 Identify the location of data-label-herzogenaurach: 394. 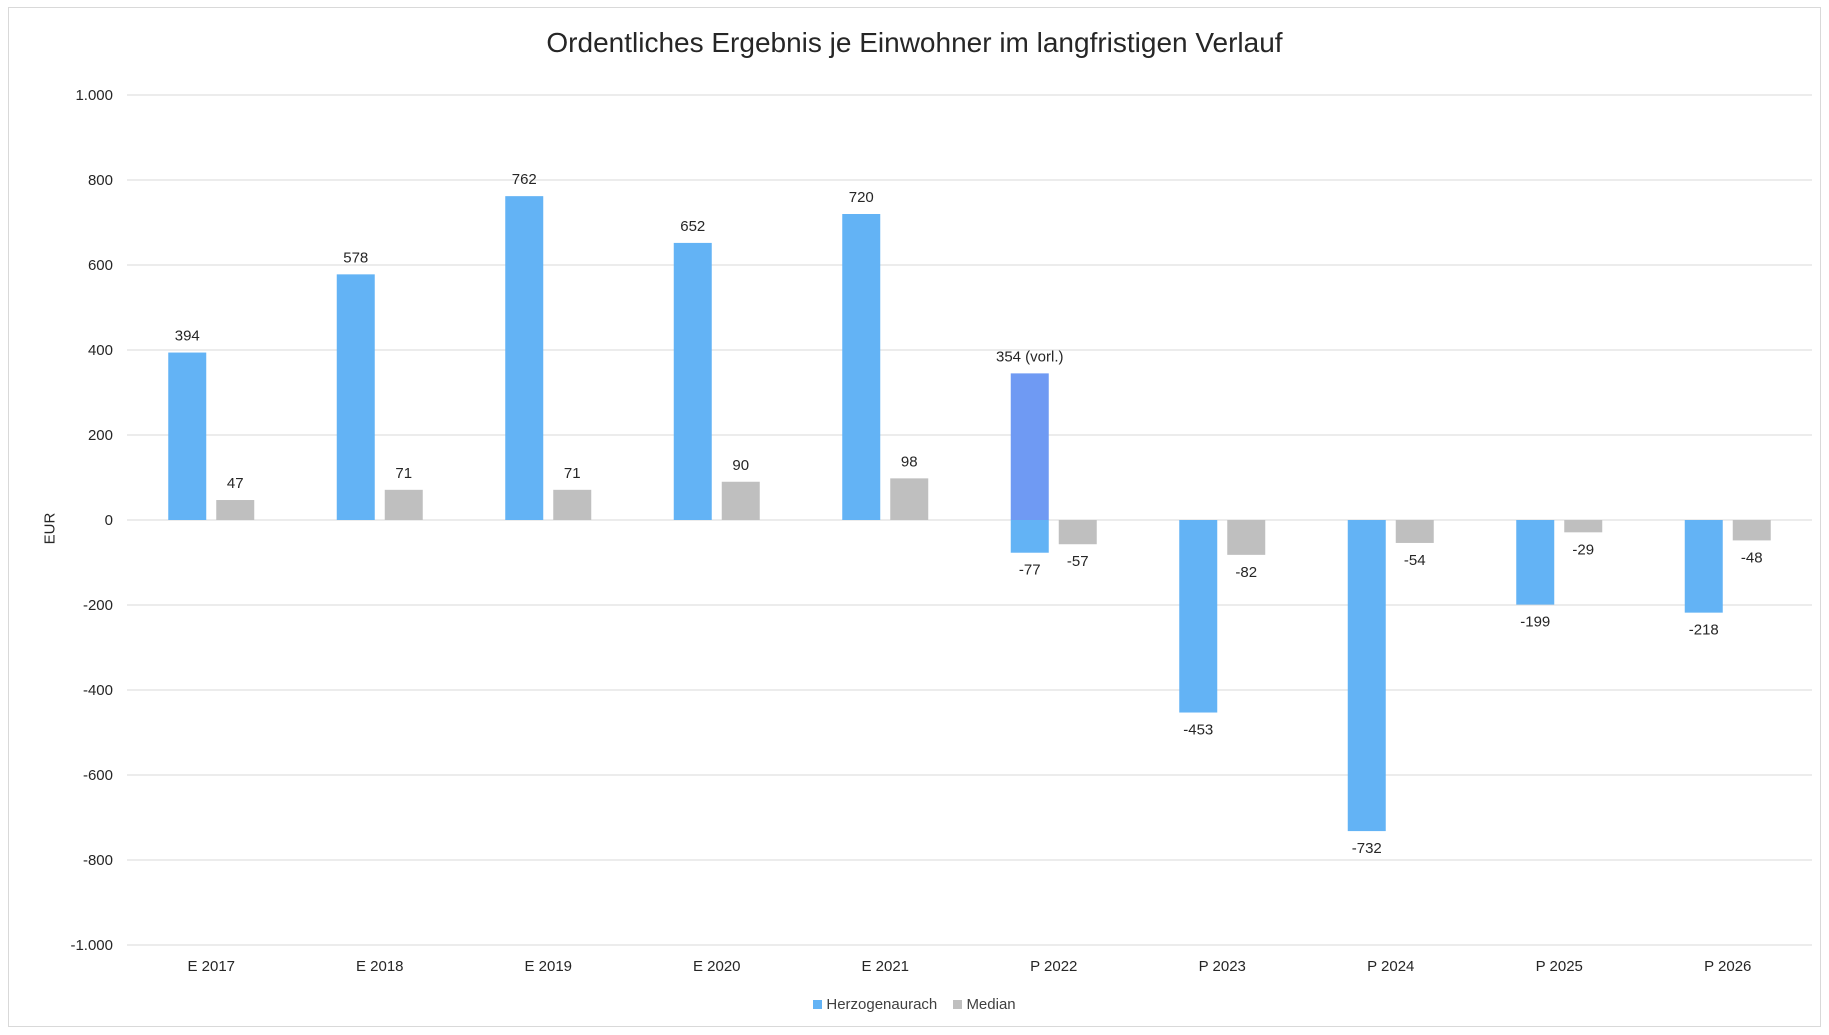
(187, 336).